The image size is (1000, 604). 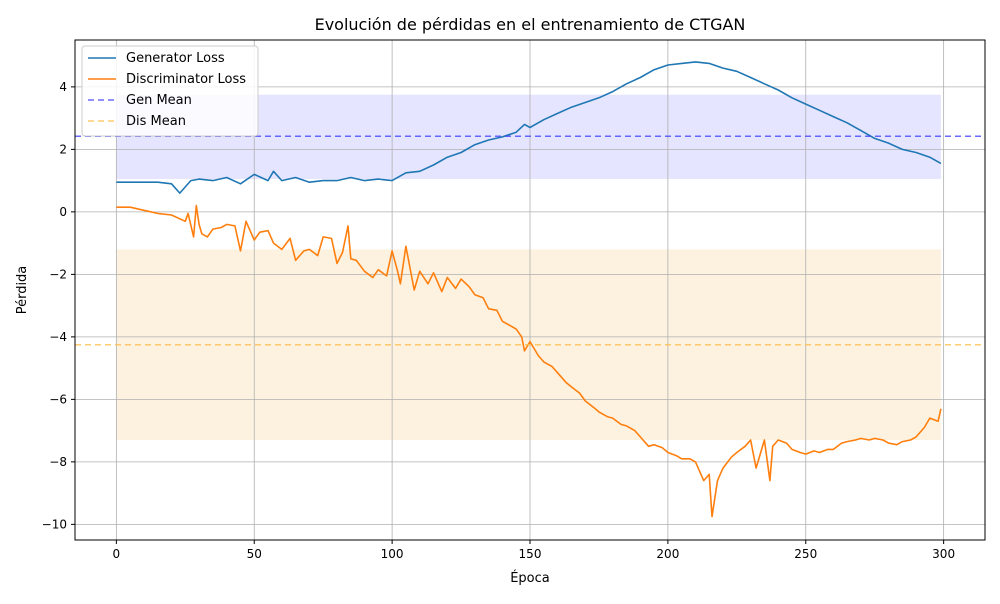 I want to click on y-tick-label: −2, so click(x=58, y=274).